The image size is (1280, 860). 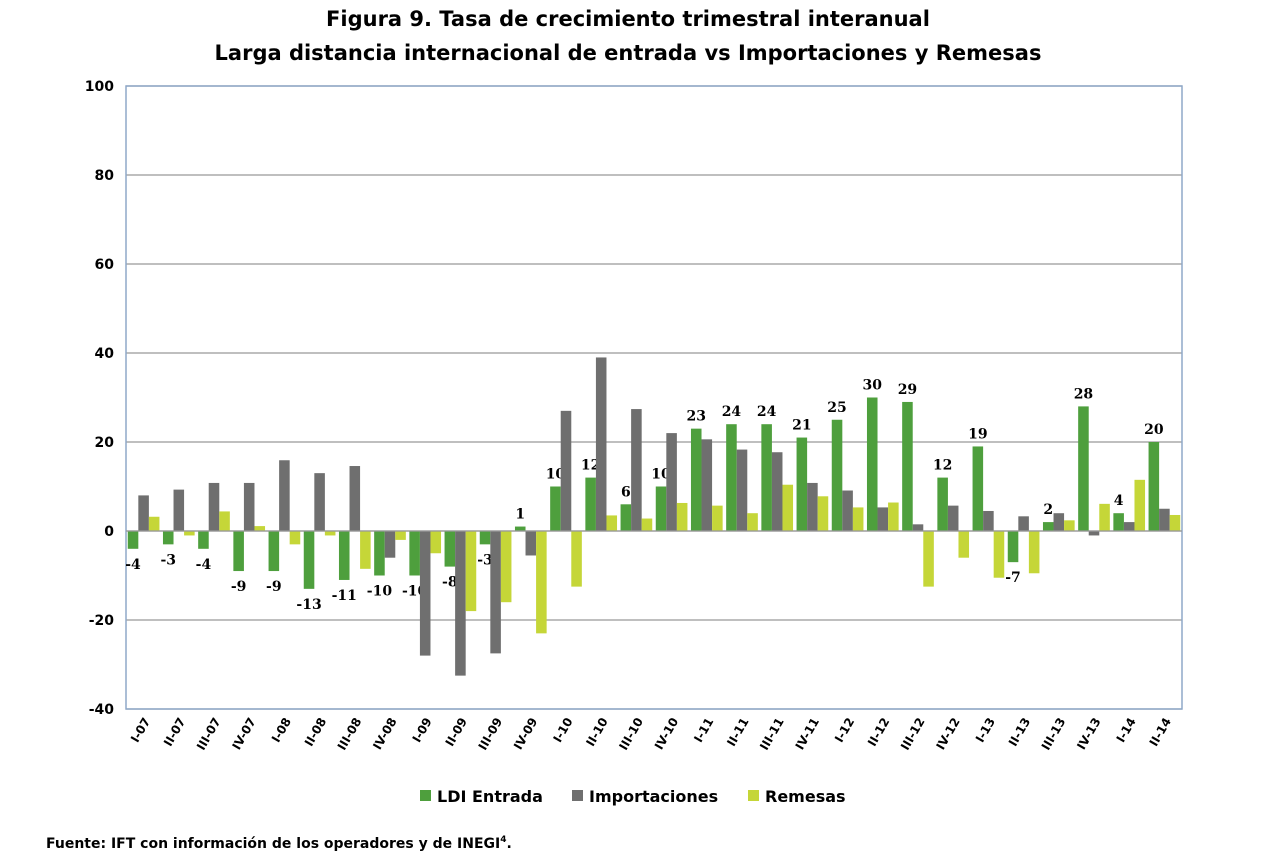 I want to click on x-tick-label: II-12, so click(x=878, y=732).